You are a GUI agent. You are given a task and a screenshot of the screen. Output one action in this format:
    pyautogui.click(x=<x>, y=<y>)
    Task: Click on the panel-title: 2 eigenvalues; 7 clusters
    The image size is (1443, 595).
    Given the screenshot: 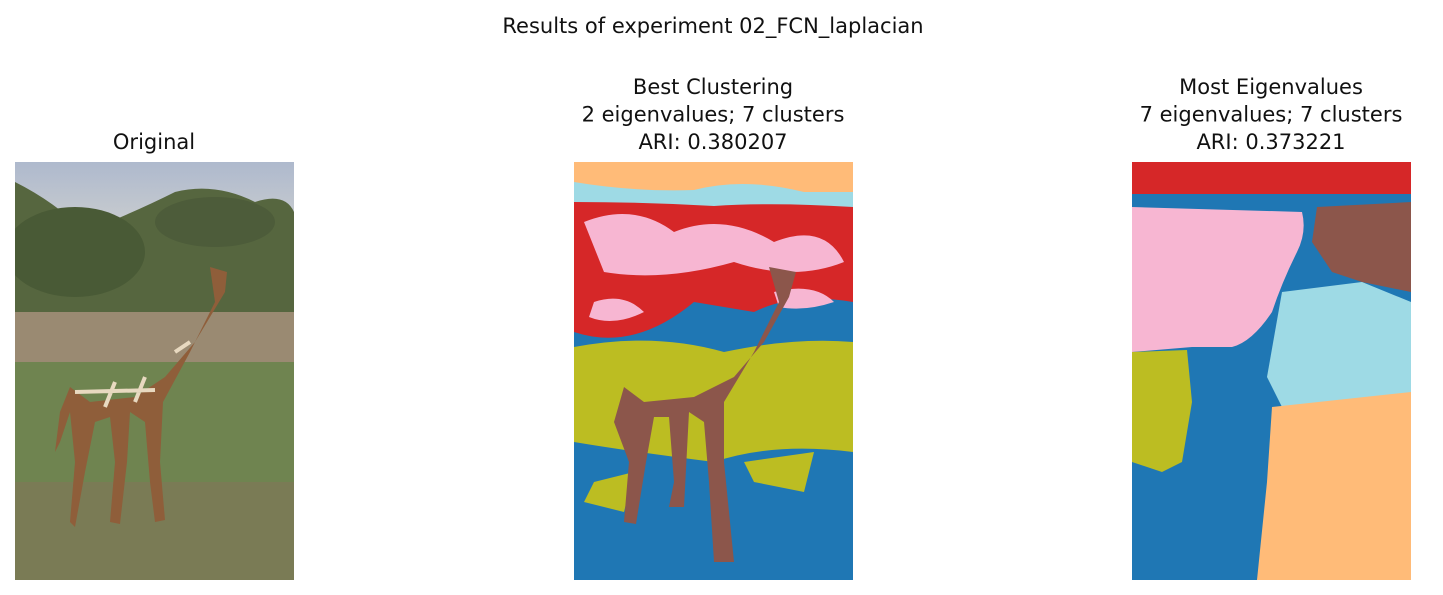 What is the action you would take?
    pyautogui.click(x=713, y=115)
    